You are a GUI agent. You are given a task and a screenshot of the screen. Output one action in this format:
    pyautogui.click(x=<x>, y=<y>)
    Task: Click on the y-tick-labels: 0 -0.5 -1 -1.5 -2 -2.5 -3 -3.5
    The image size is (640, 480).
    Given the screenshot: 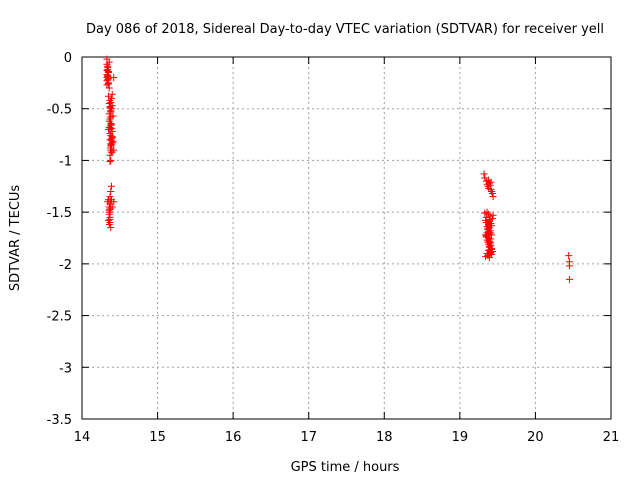 What is the action you would take?
    pyautogui.click(x=59, y=239)
    